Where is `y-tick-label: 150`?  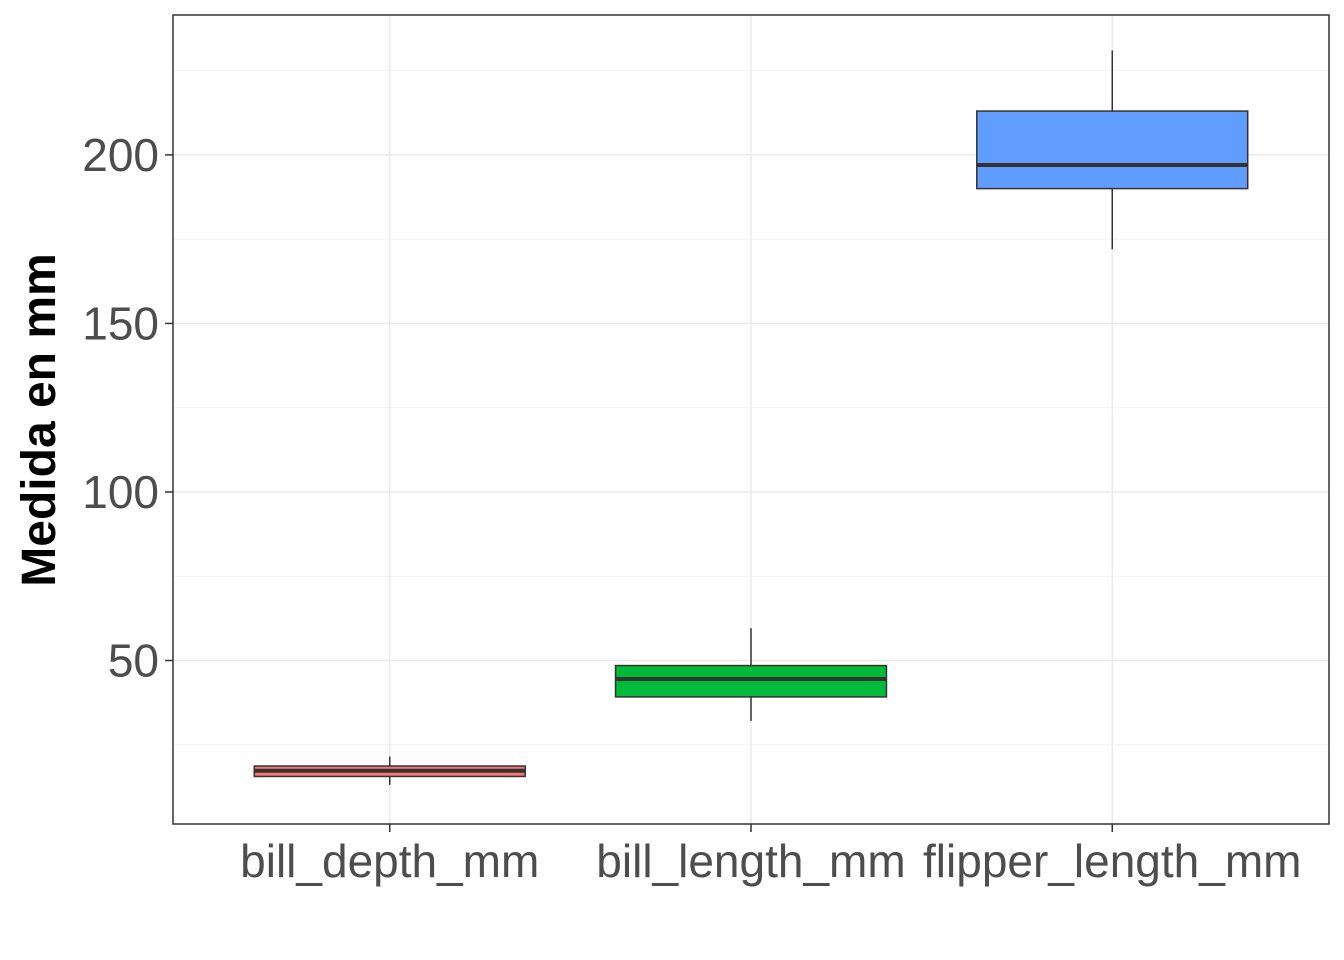
y-tick-label: 150 is located at coordinates (120, 323).